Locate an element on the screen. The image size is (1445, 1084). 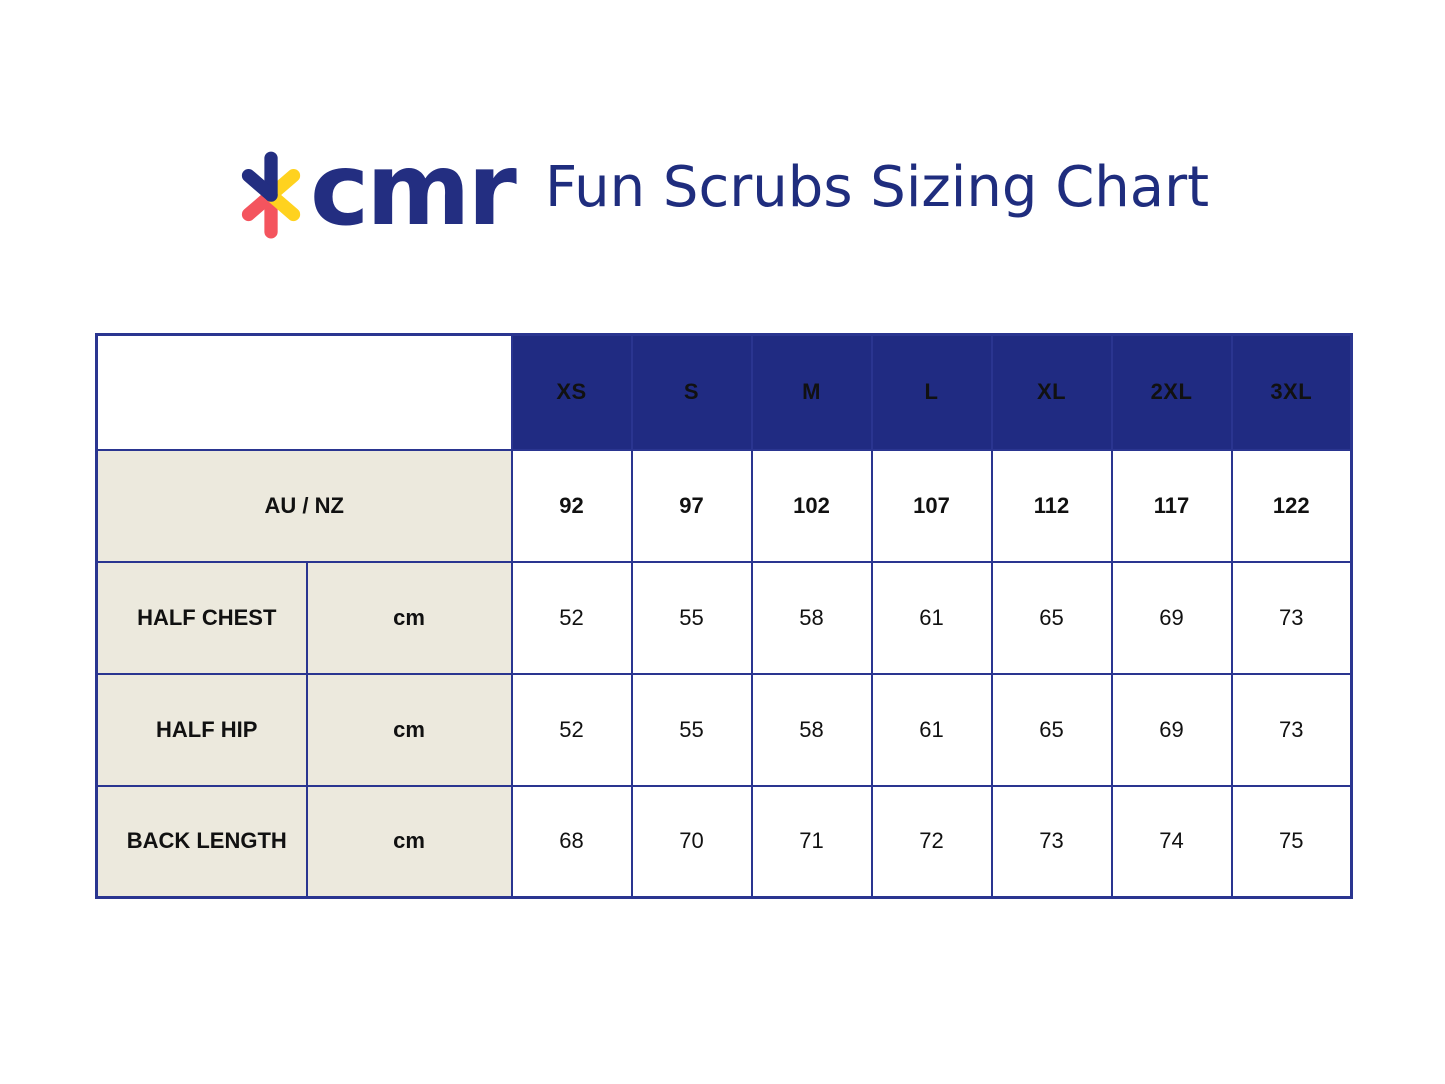
row-unit-half-hip: cm is located at coordinates (409, 729).